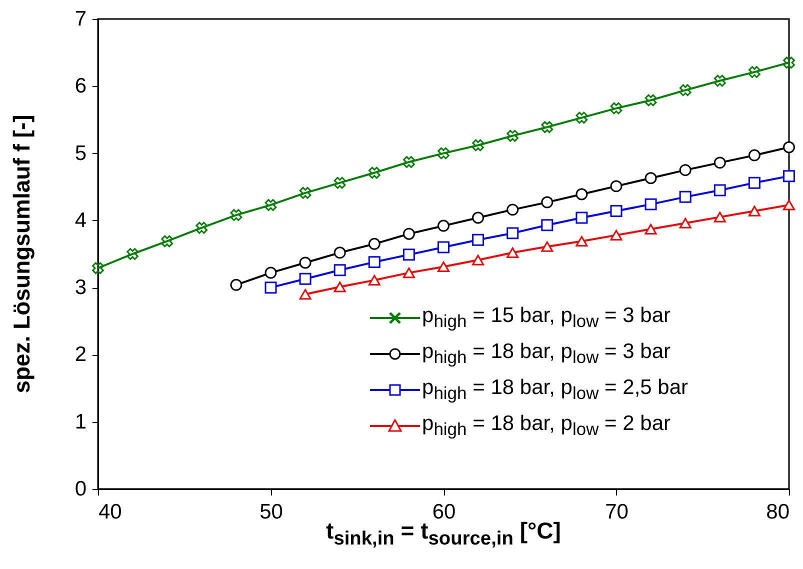 Image resolution: width=803 pixels, height=569 pixels. What do you see at coordinates (80, 288) in the screenshot?
I see `y-tick-label: 3` at bounding box center [80, 288].